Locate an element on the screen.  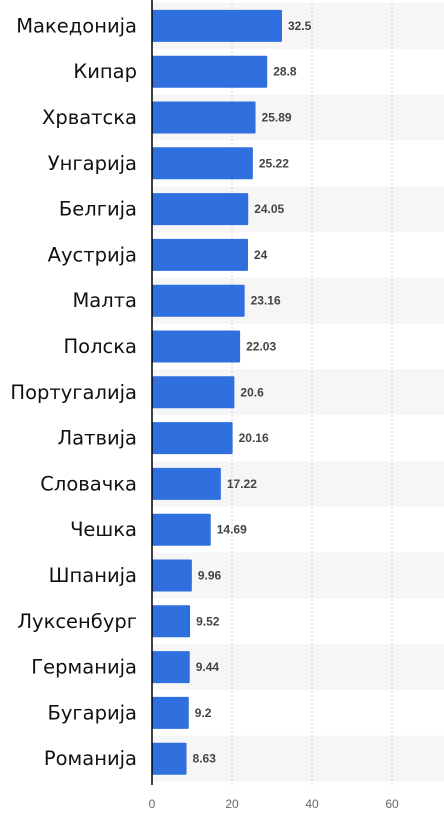
value-label: 8.63 is located at coordinates (205, 759).